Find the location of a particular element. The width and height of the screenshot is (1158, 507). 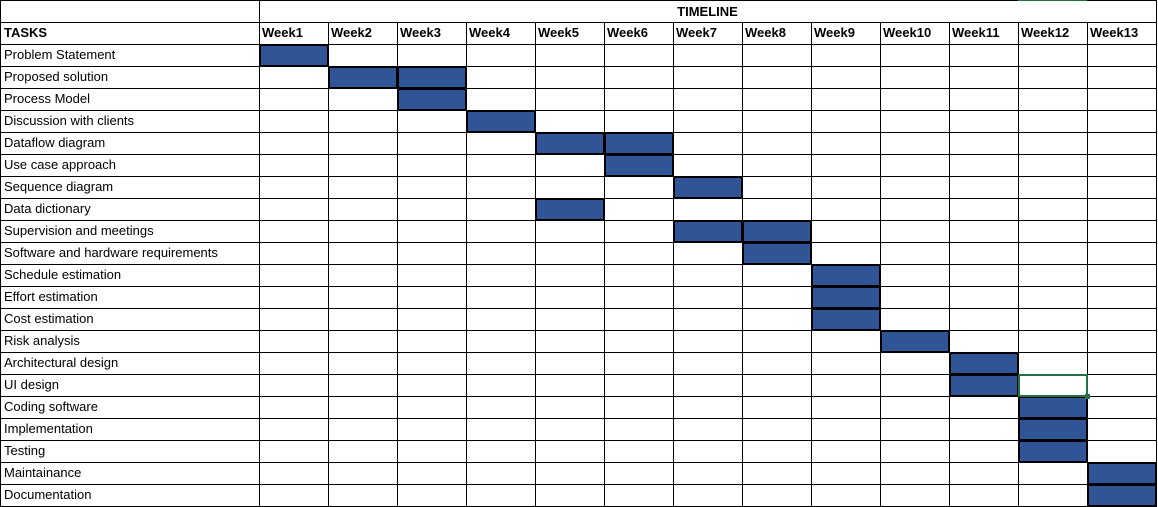

task-label: Process Model is located at coordinates (47, 98).